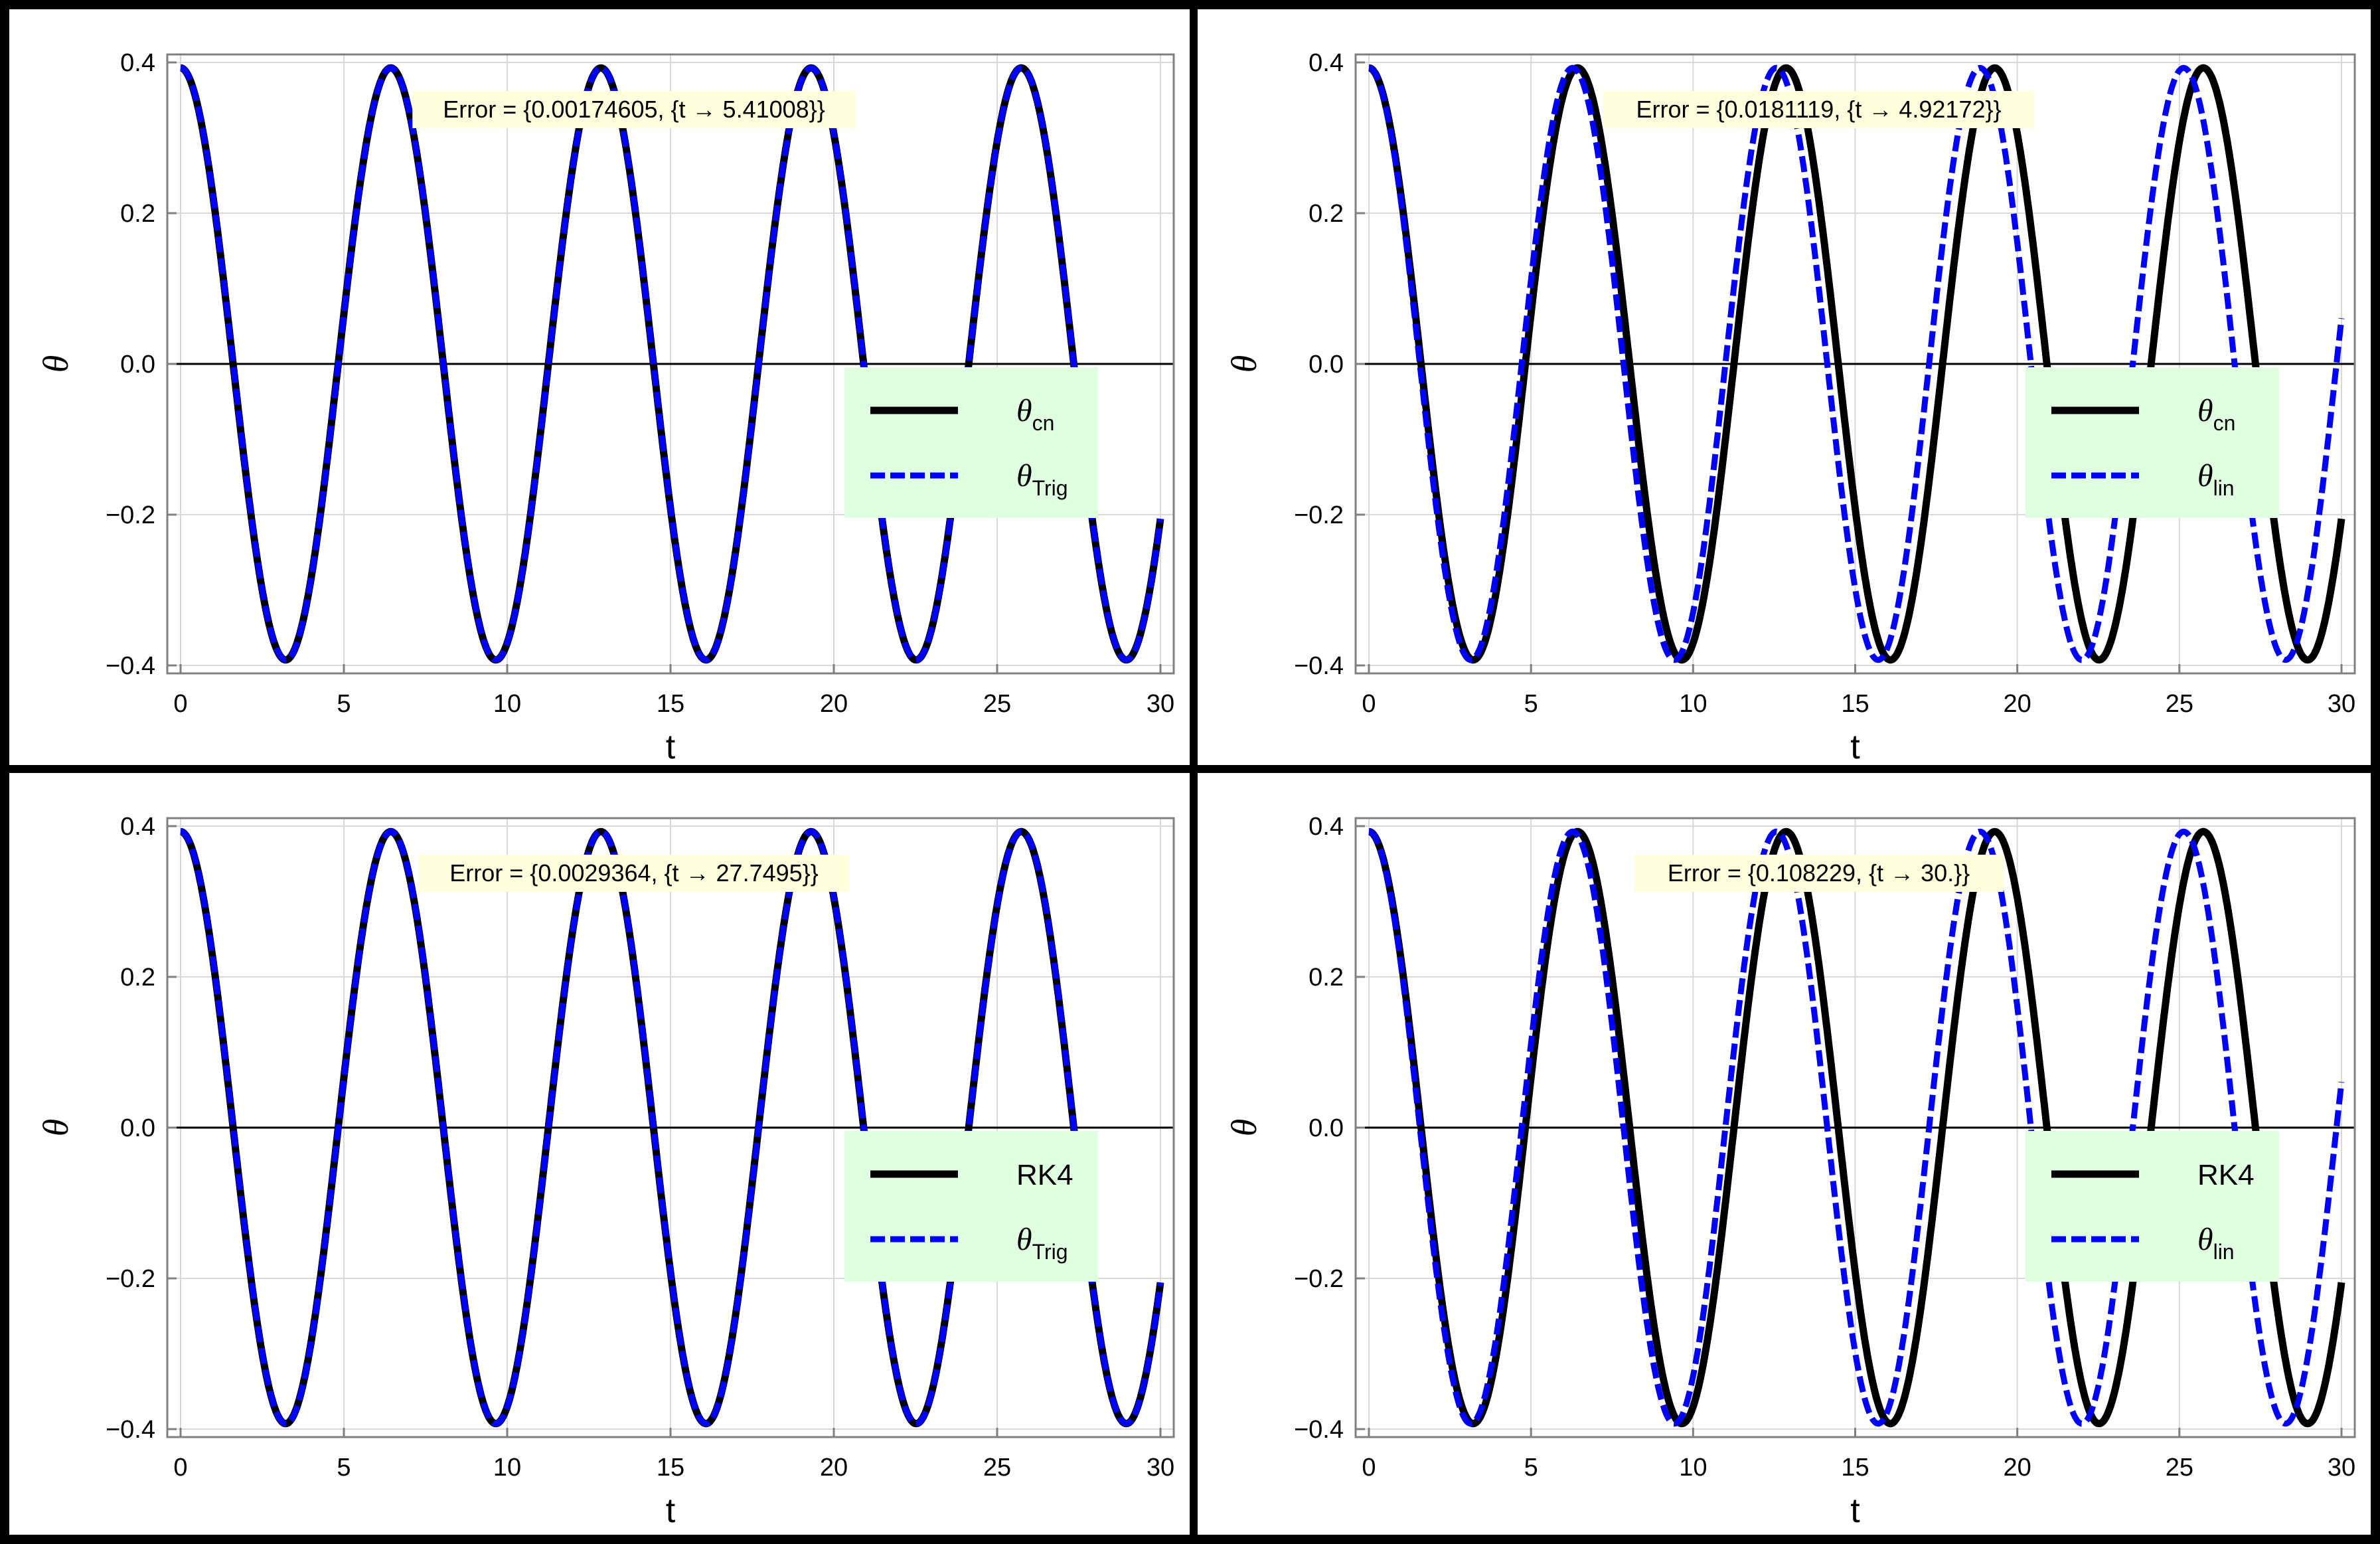 The image size is (2380, 1544). I want to click on error-annotation: Error = {0.00174605, {t → 5.41008}}, so click(634, 109).